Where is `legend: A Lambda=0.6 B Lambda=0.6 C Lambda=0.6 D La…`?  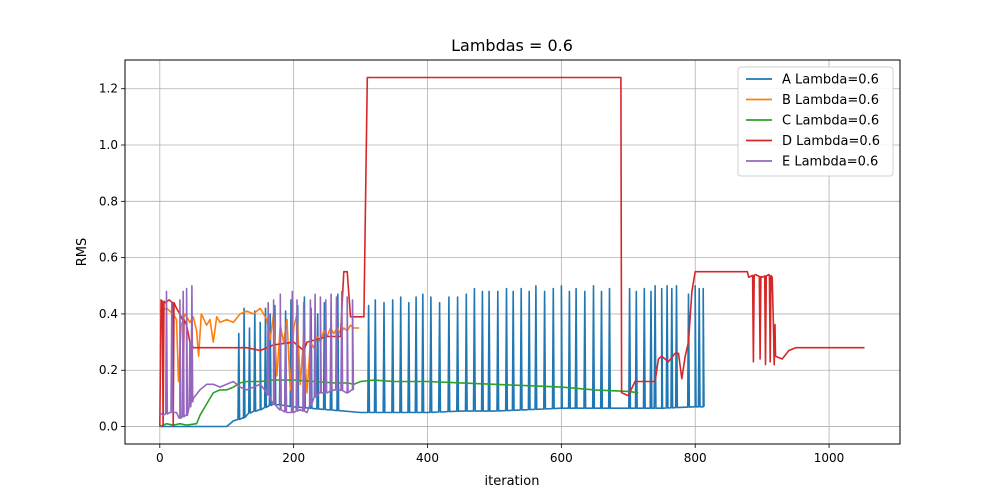 legend: A Lambda=0.6 B Lambda=0.6 C Lambda=0.6 D La… is located at coordinates (815, 121).